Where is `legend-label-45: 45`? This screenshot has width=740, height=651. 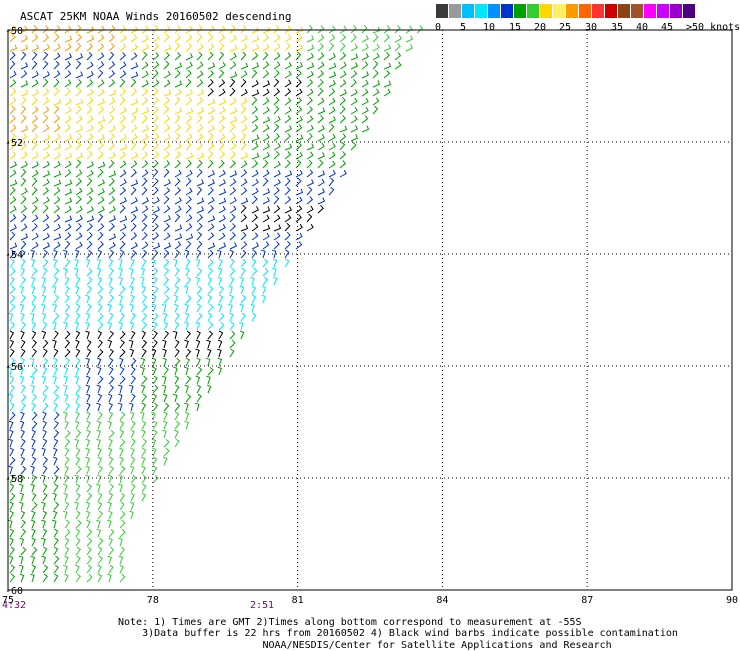 legend-label-45: 45 is located at coordinates (667, 27).